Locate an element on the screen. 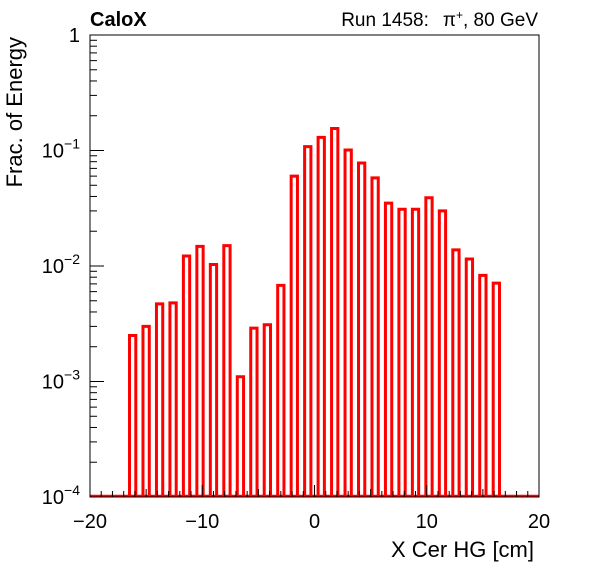 This screenshot has height=572, width=596. particle-charge: + is located at coordinates (459, 15).